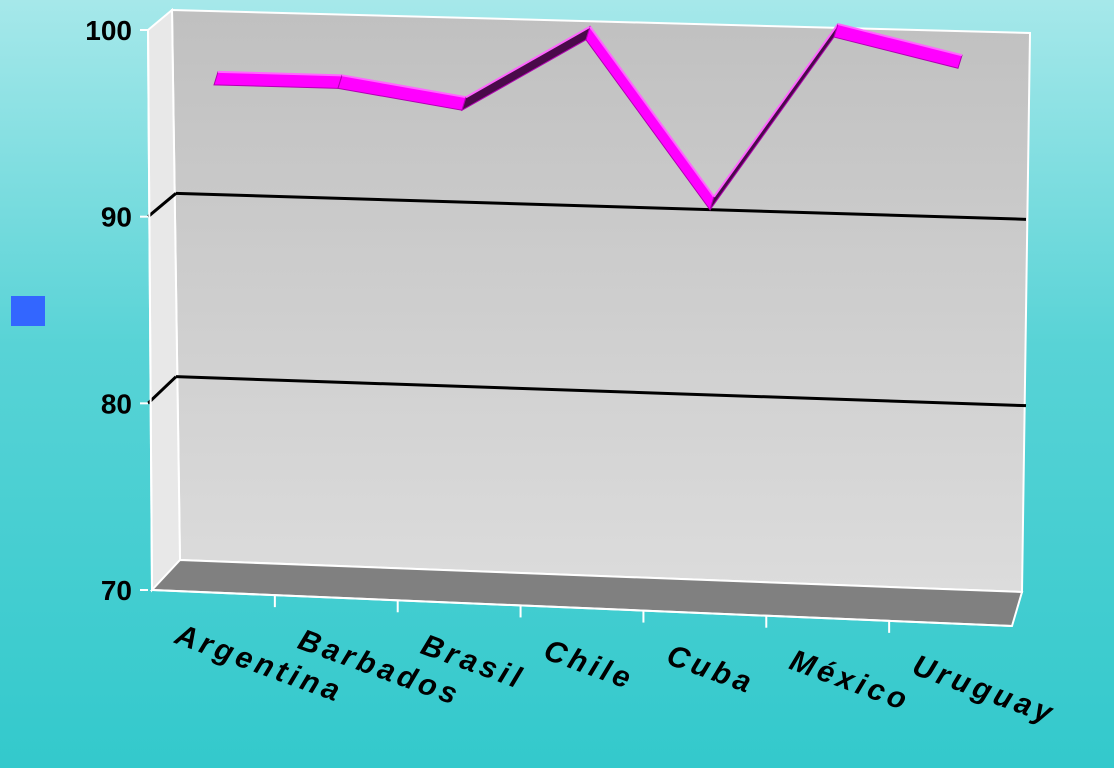 The image size is (1114, 768). I want to click on category-label: Chile, so click(589, 665).